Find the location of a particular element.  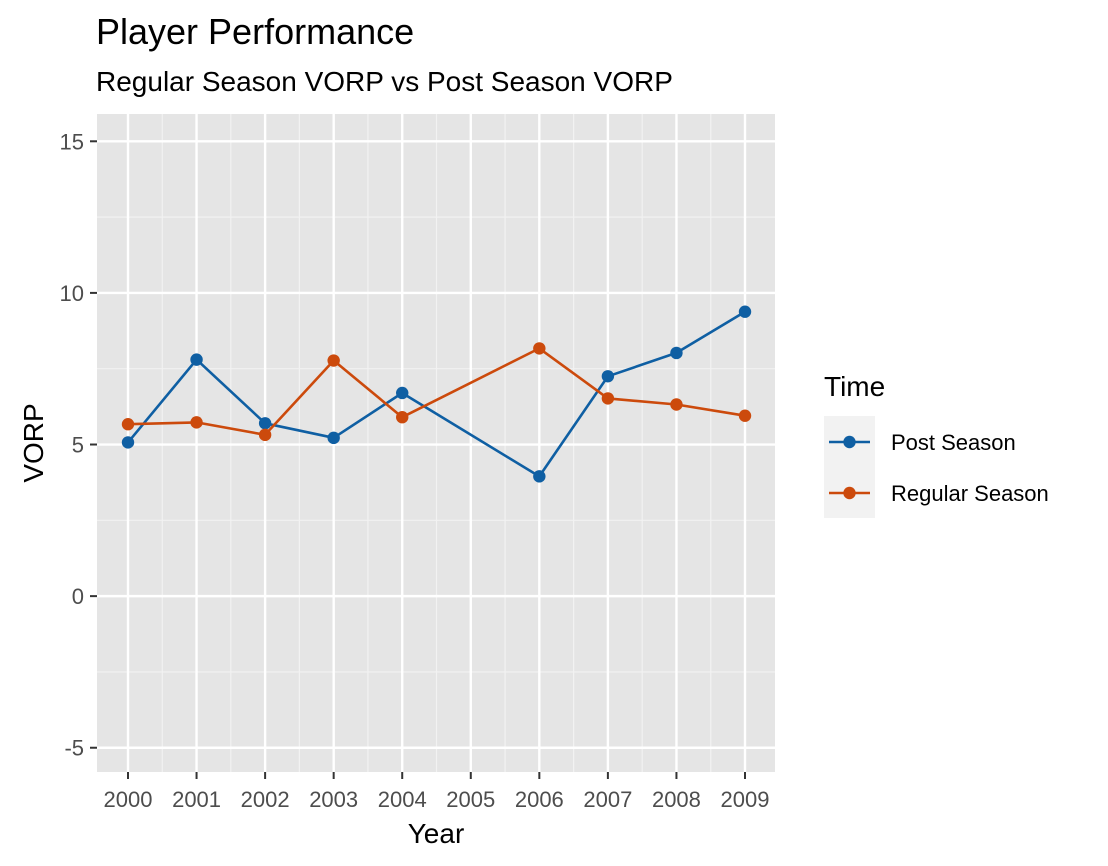

x-tick-label: 2006 is located at coordinates (539, 799).